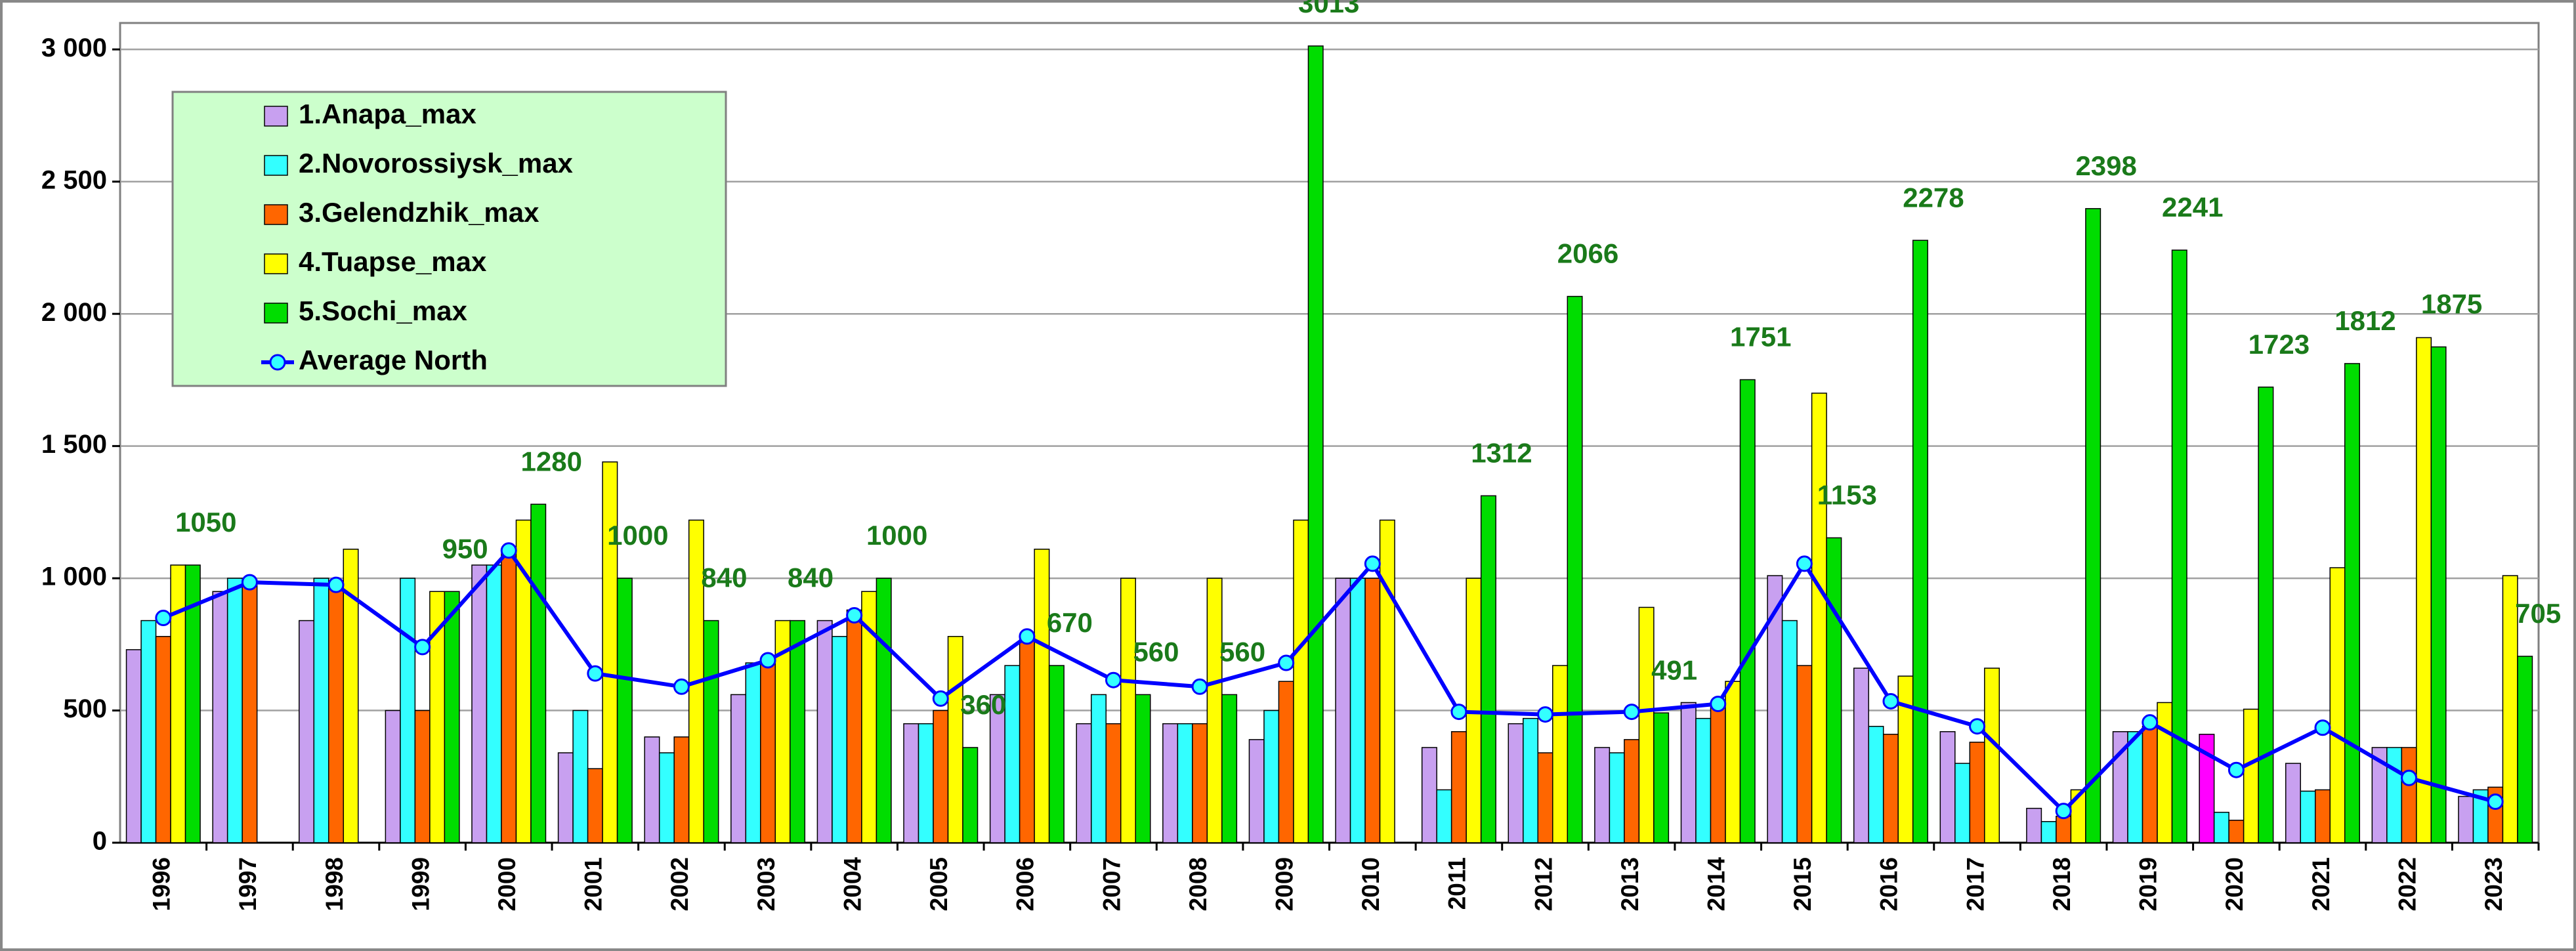  I want to click on data-label: 705, so click(2538, 613).